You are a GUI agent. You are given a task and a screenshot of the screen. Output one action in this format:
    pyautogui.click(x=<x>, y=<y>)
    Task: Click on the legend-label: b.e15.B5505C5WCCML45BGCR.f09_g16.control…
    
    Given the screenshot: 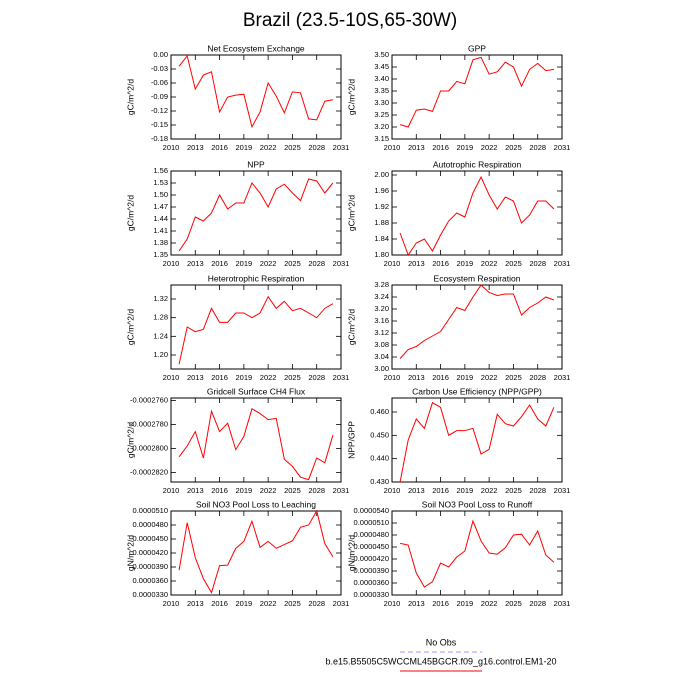 What is the action you would take?
    pyautogui.click(x=440, y=661)
    